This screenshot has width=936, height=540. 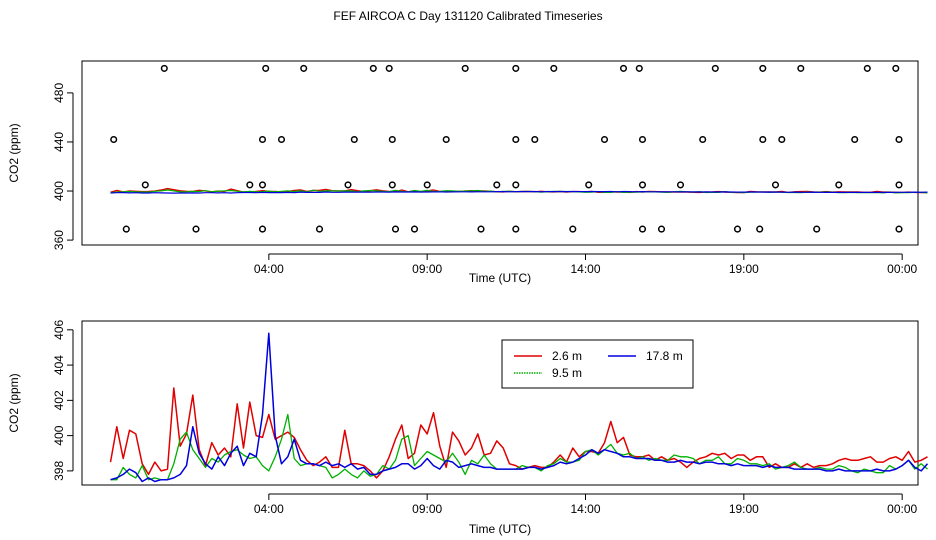 What do you see at coordinates (902, 269) in the screenshot?
I see `x-tick-label-0-4: 00:00` at bounding box center [902, 269].